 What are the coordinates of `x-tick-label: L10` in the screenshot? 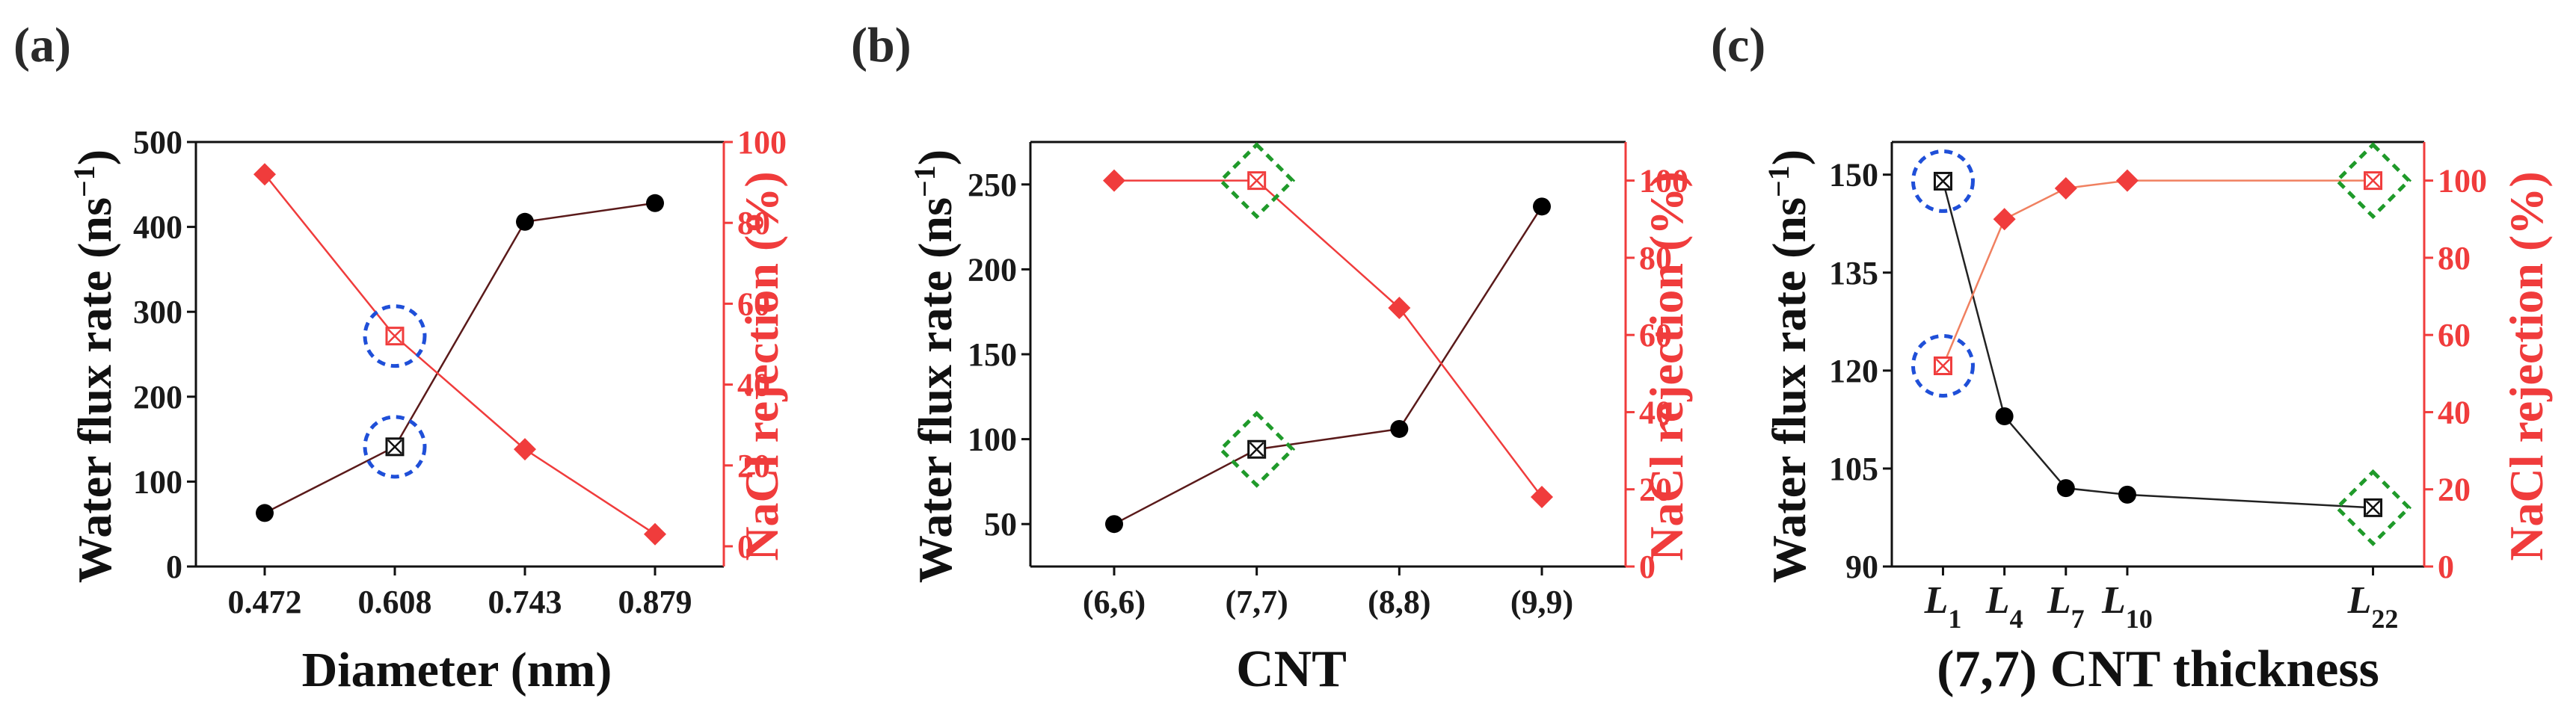 It's located at (2127, 606).